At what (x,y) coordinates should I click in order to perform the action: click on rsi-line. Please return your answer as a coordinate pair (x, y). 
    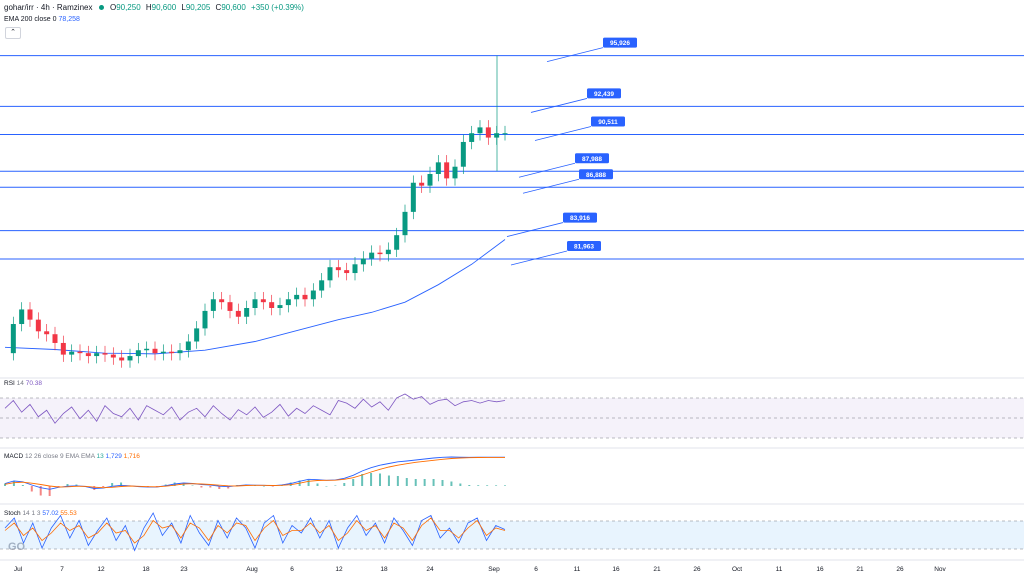
    Looking at the image, I should click on (255, 408).